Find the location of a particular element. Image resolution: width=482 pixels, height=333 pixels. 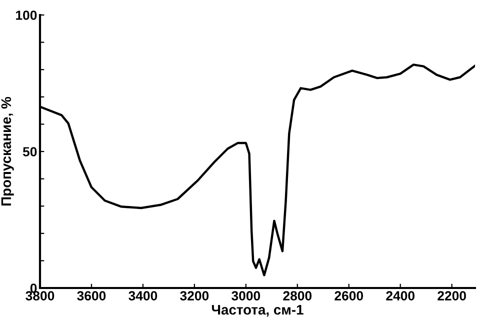

x-tick-label: 2400 is located at coordinates (400, 295).